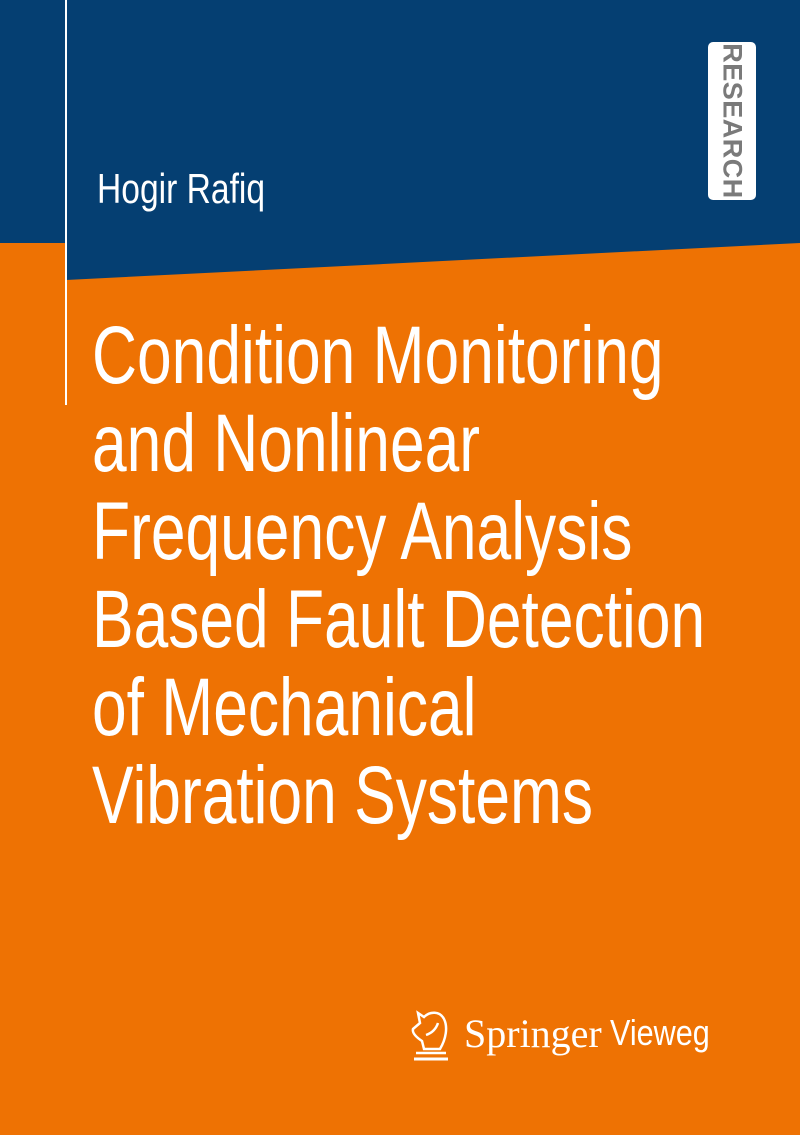  What do you see at coordinates (429, 1035) in the screenshot?
I see `knight-horse-icon` at bounding box center [429, 1035].